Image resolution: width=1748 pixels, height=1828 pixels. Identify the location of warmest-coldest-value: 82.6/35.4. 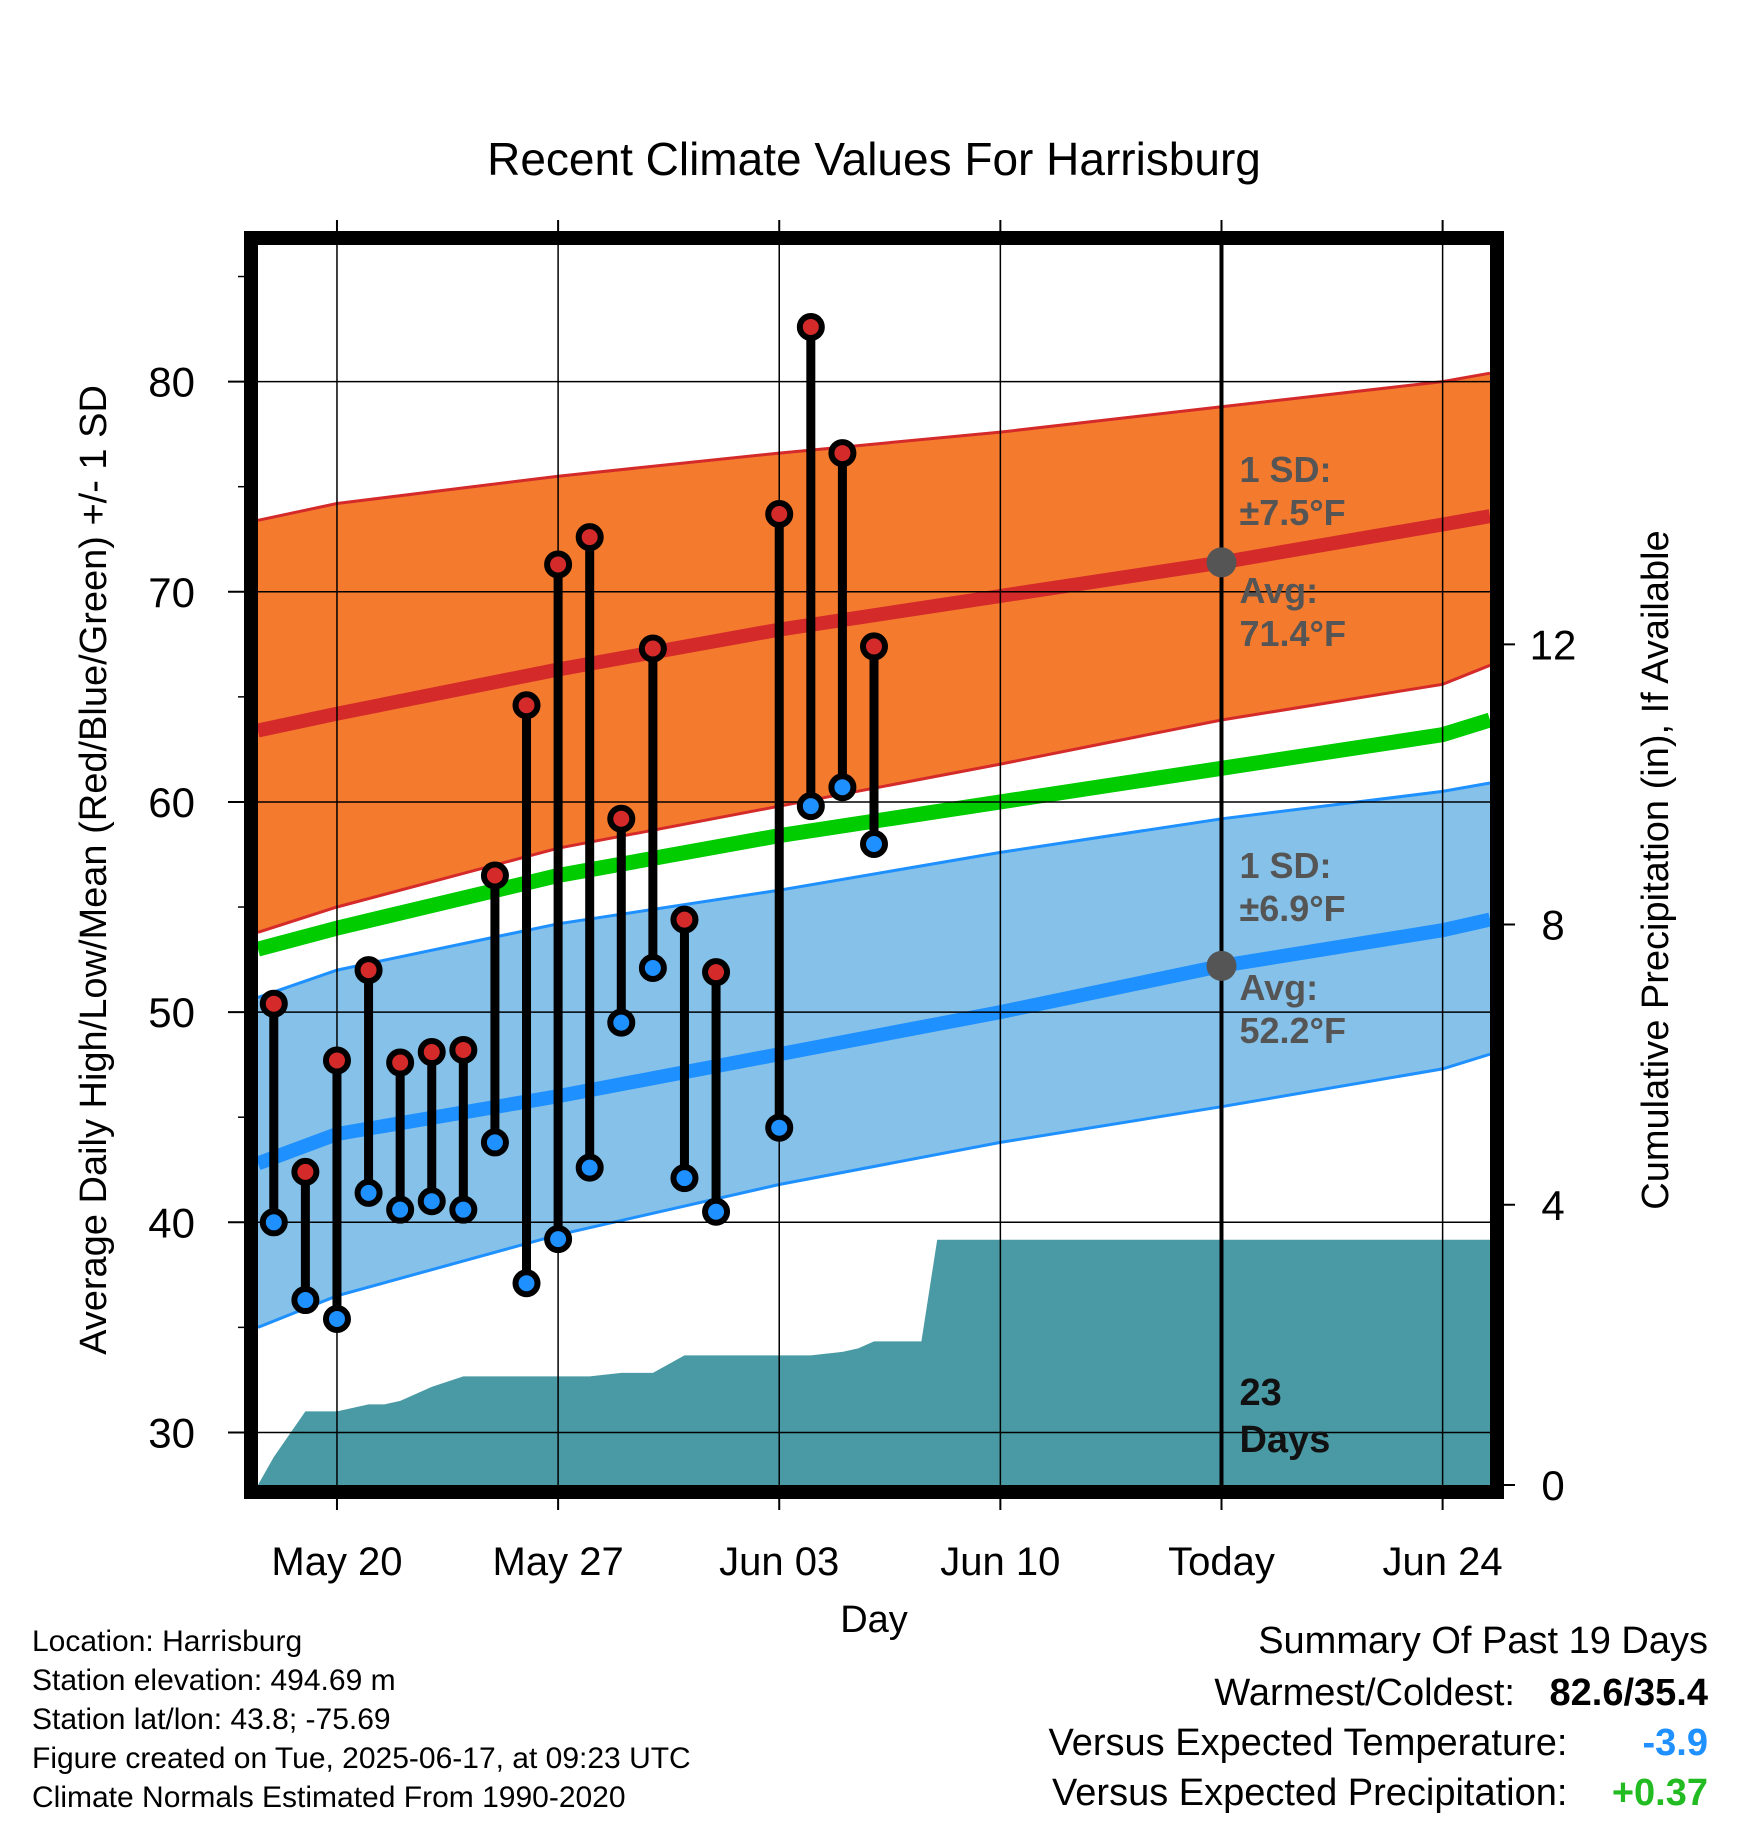
(1628, 1693).